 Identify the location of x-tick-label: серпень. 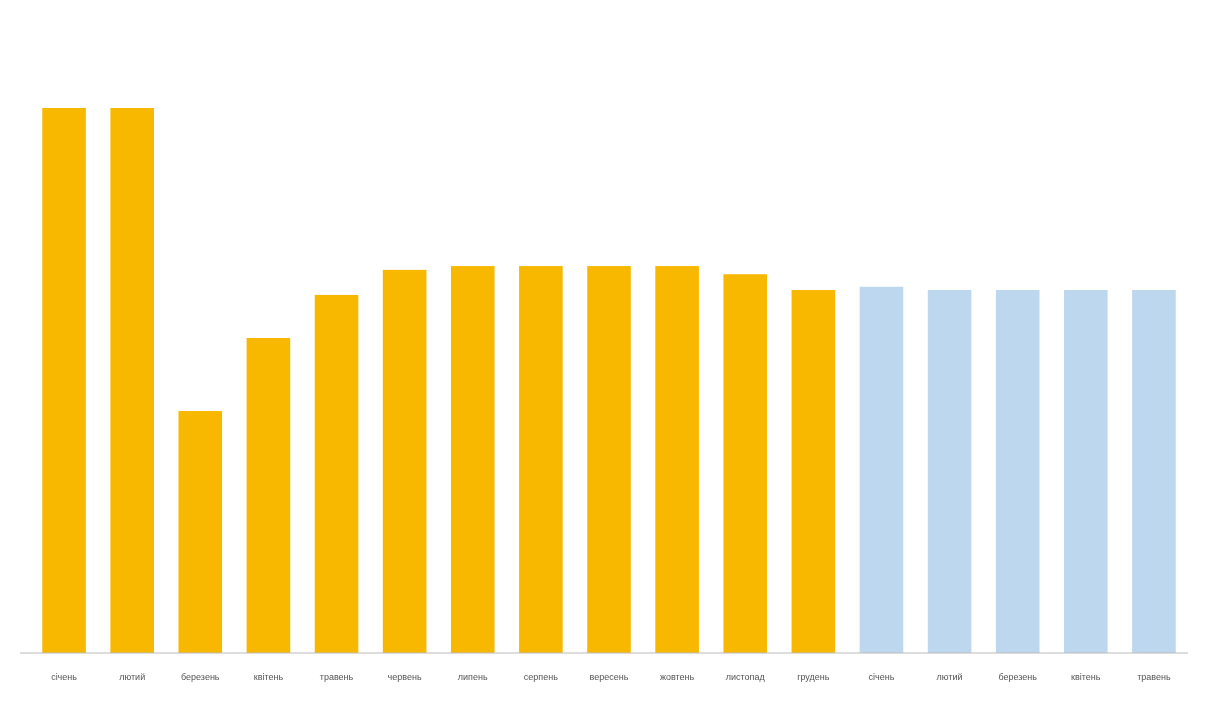
(541, 677).